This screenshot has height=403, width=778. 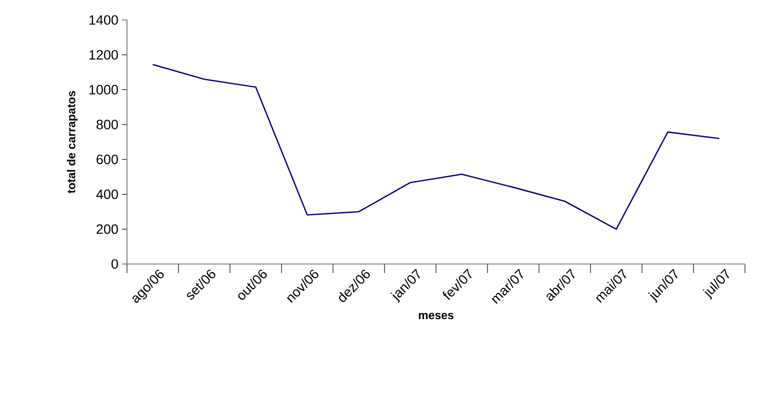 I want to click on y-tick-label: 1000, so click(x=103, y=89).